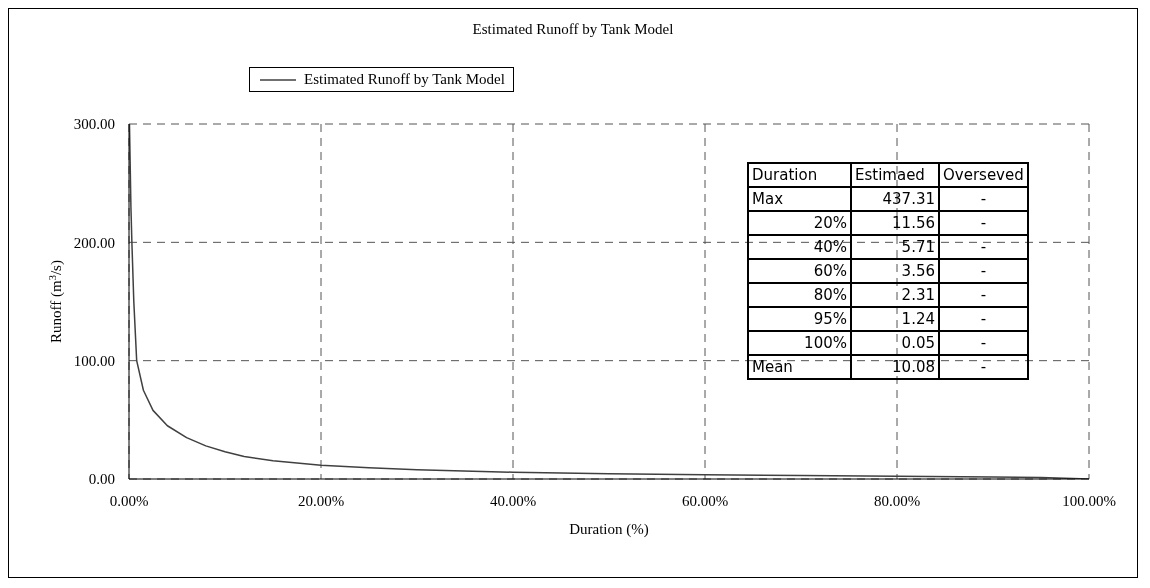  Describe the element at coordinates (895, 271) in the screenshot. I see `annotation: 3.56` at that location.